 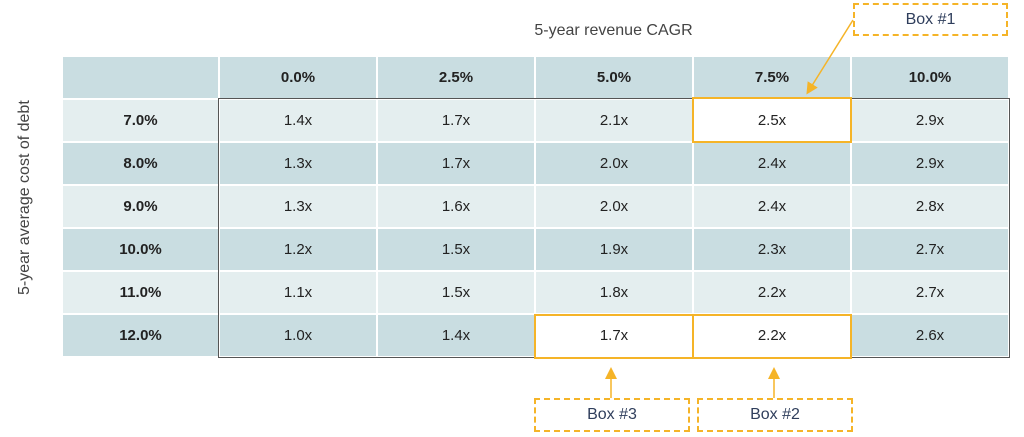 I want to click on row-header: 7.0%, so click(x=140, y=120).